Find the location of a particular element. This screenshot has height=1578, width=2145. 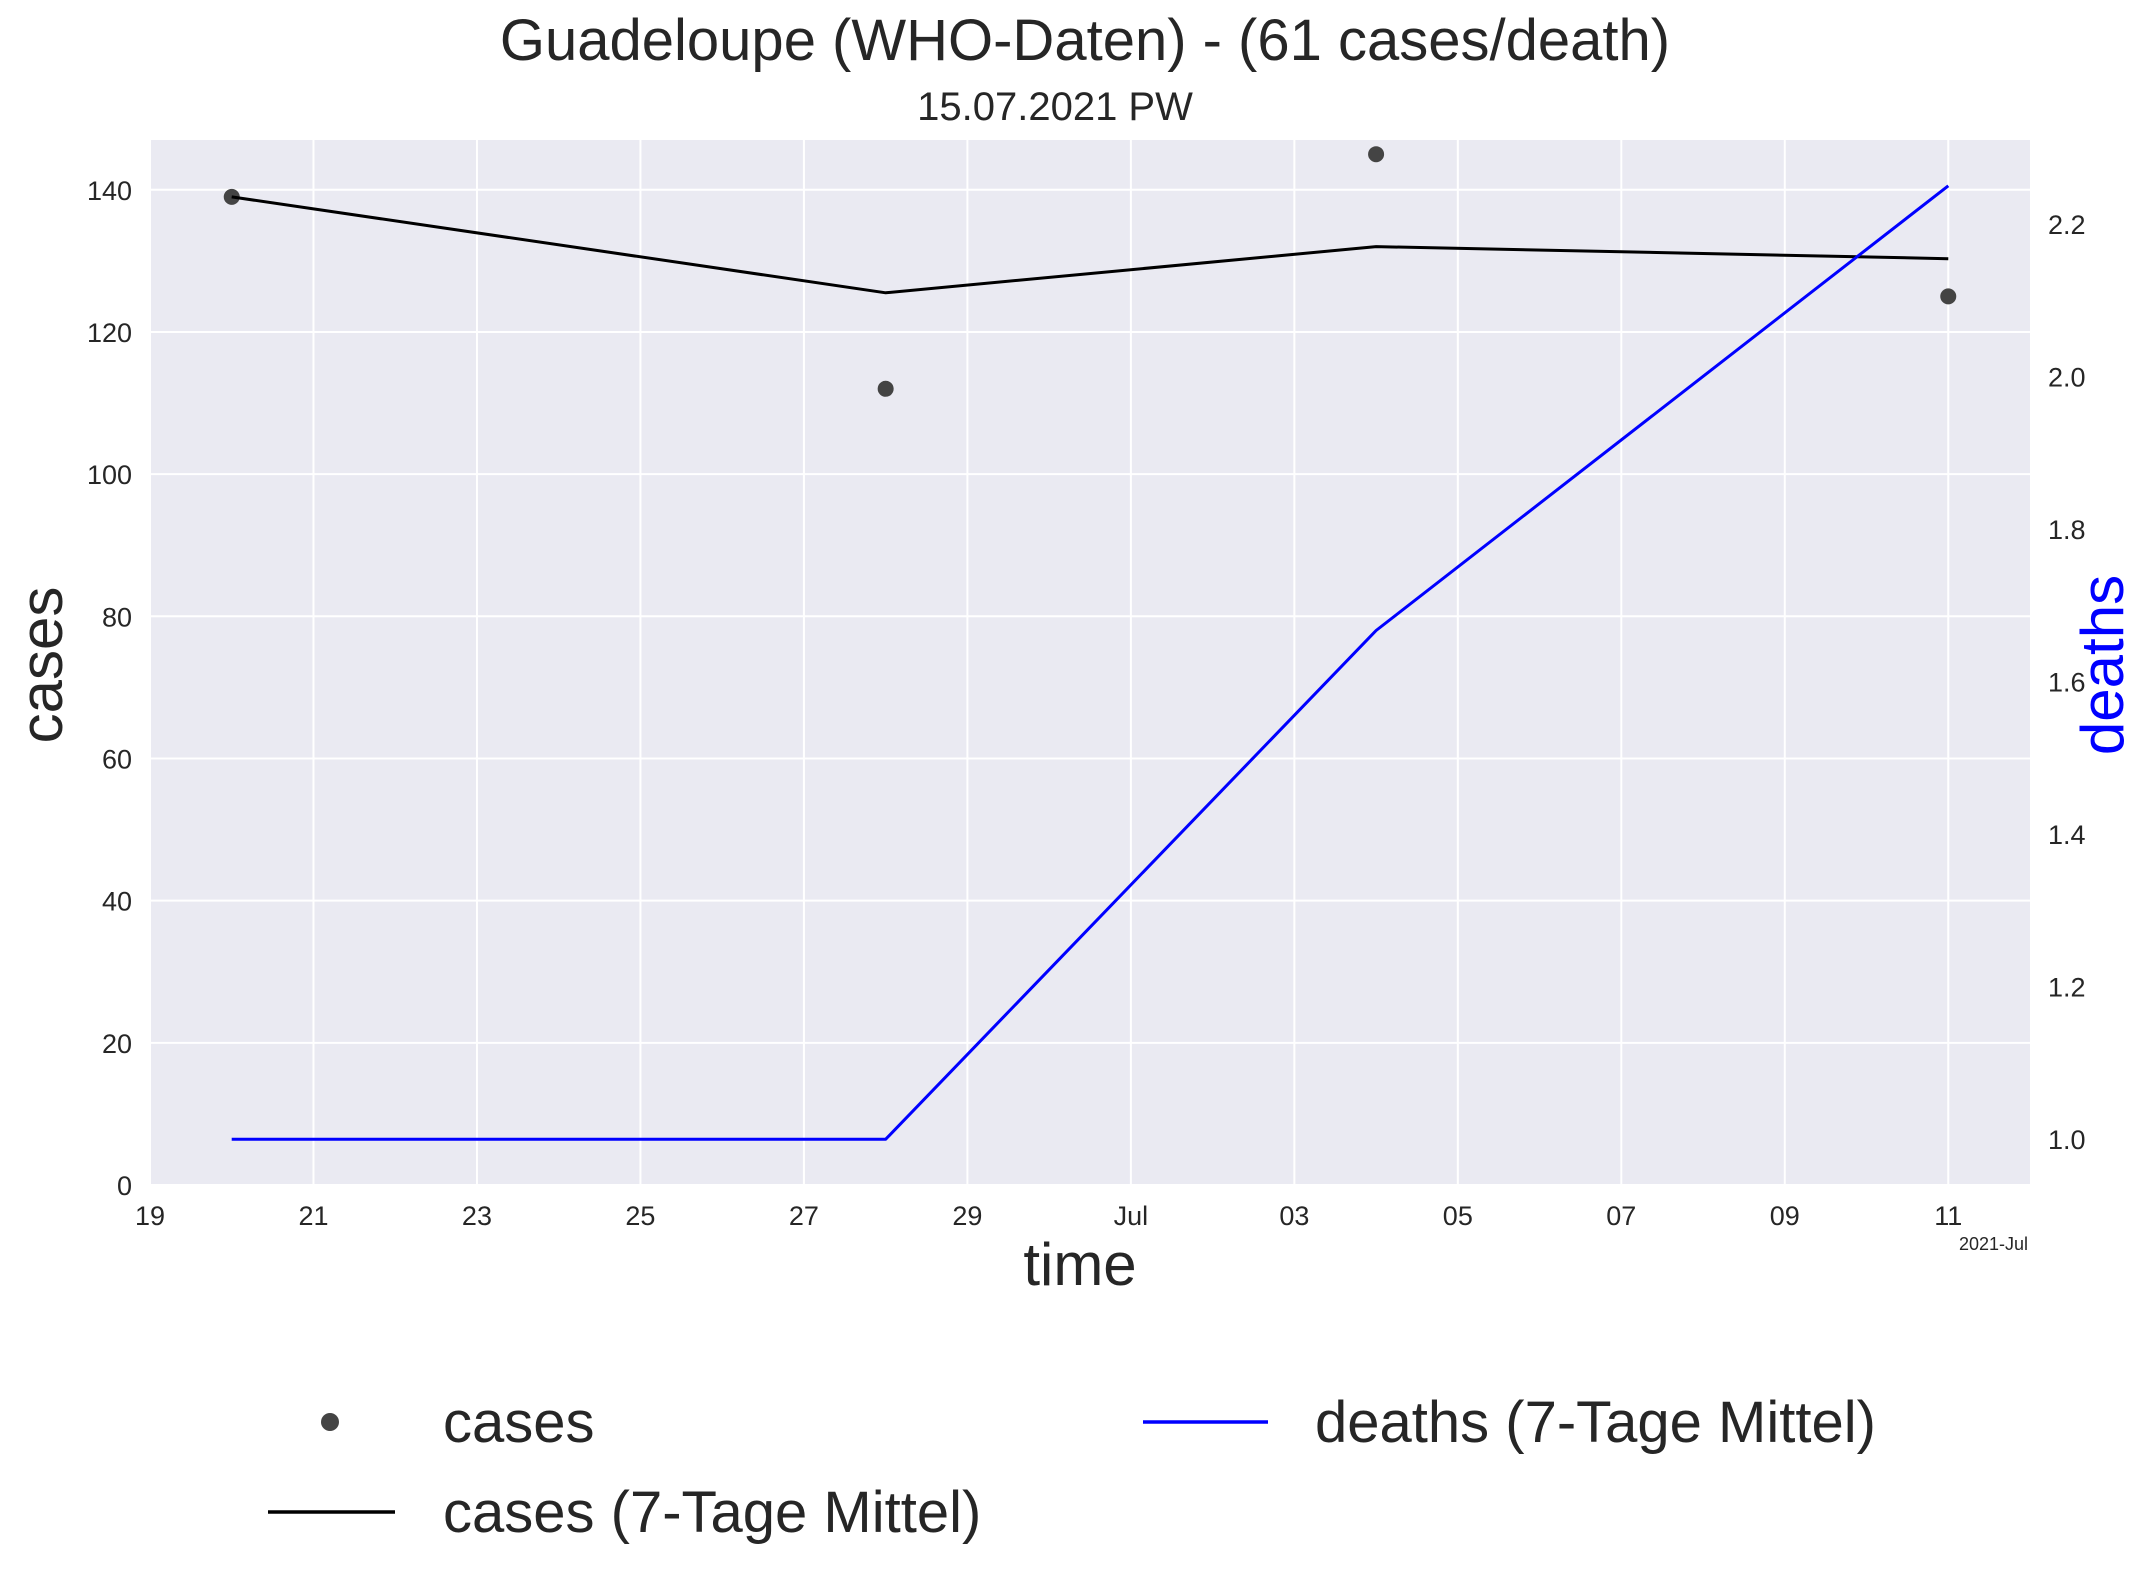

legend-label-cases: cases is located at coordinates (519, 1422).